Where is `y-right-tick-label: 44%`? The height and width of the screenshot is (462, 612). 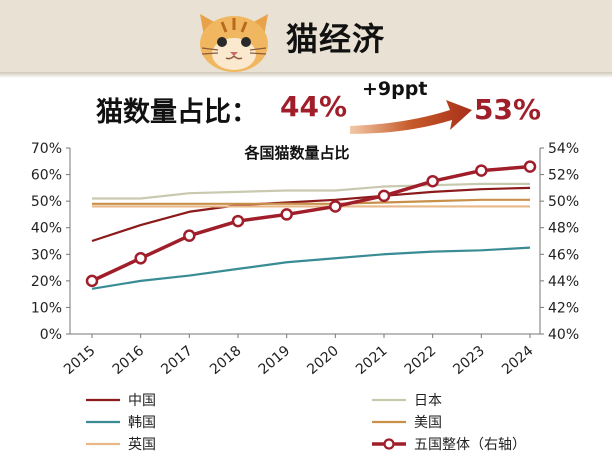
y-right-tick-label: 44% is located at coordinates (563, 282).